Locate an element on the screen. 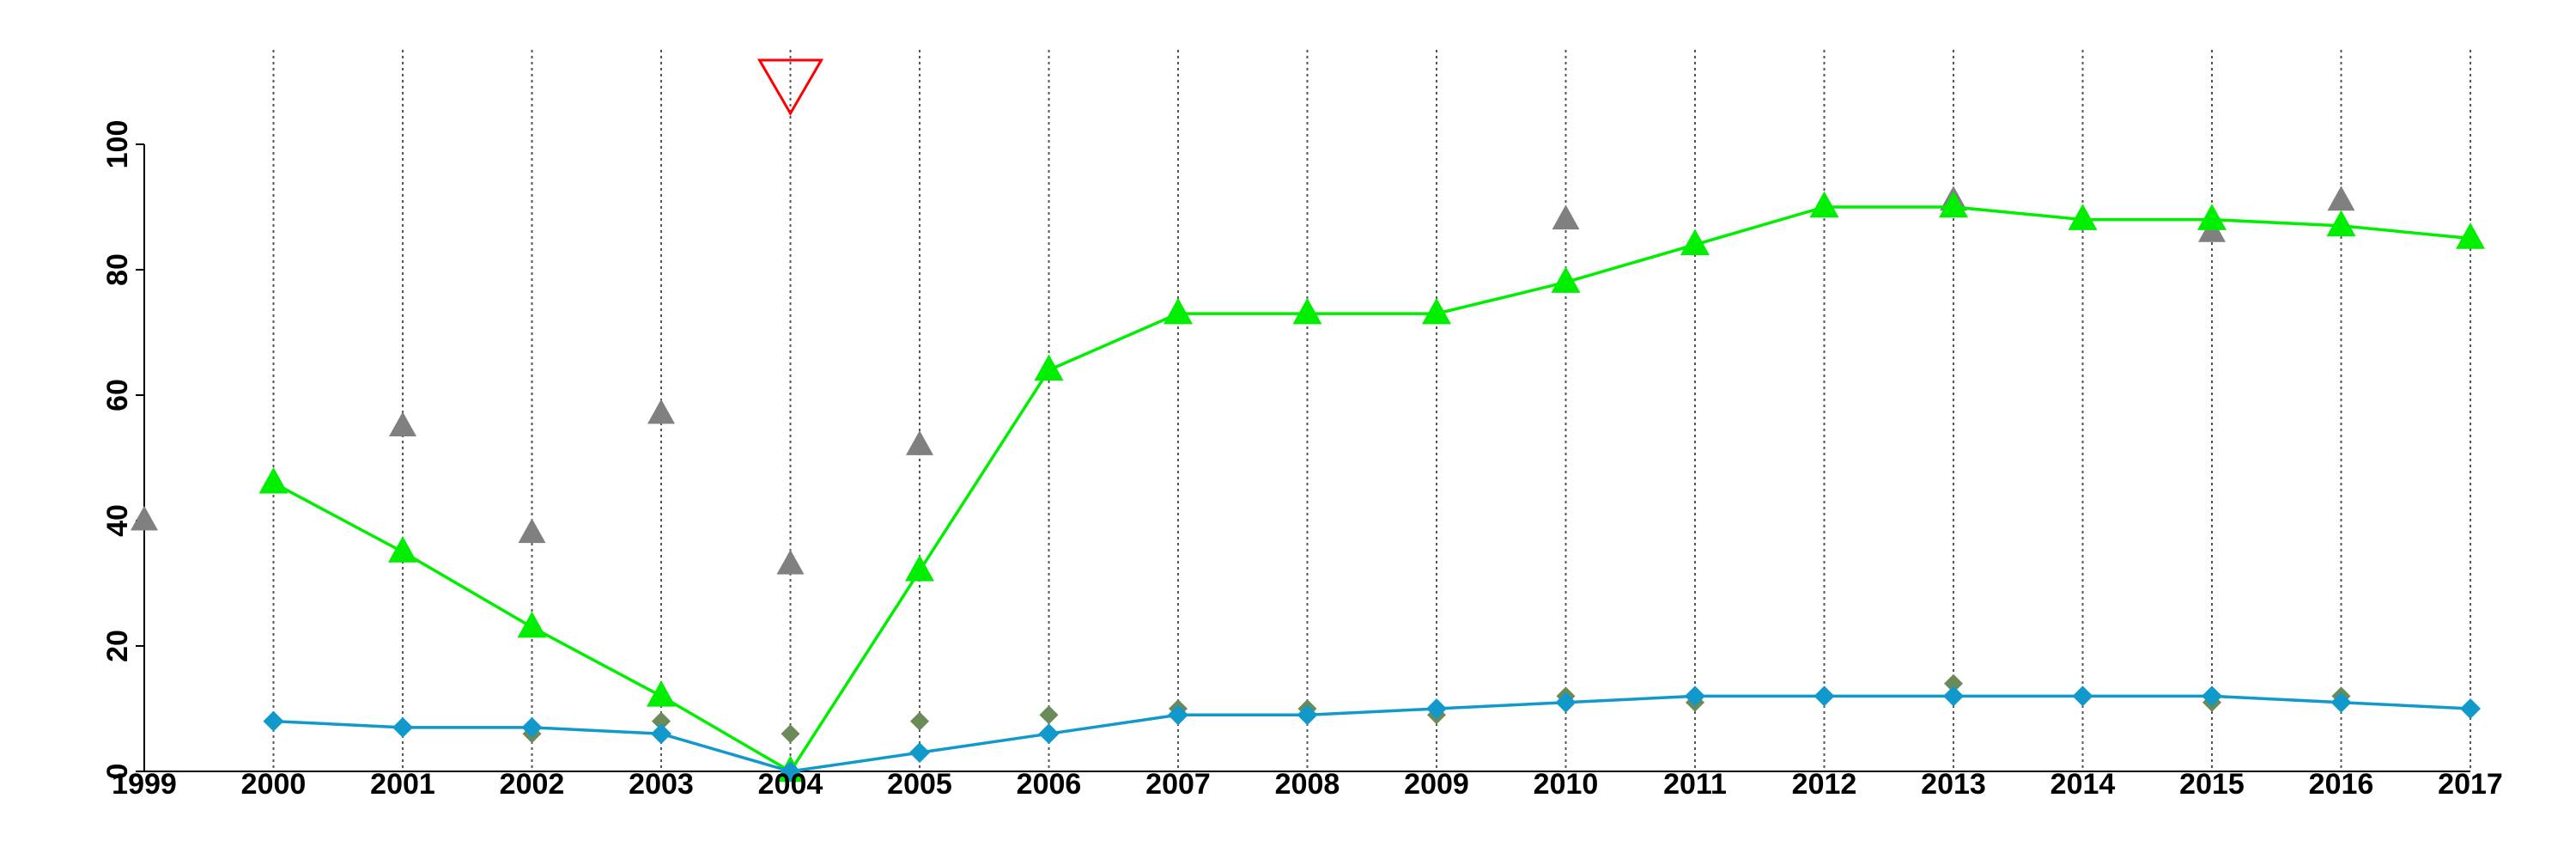 The image size is (2576, 859). x-tick-label: 2009 is located at coordinates (1437, 784).